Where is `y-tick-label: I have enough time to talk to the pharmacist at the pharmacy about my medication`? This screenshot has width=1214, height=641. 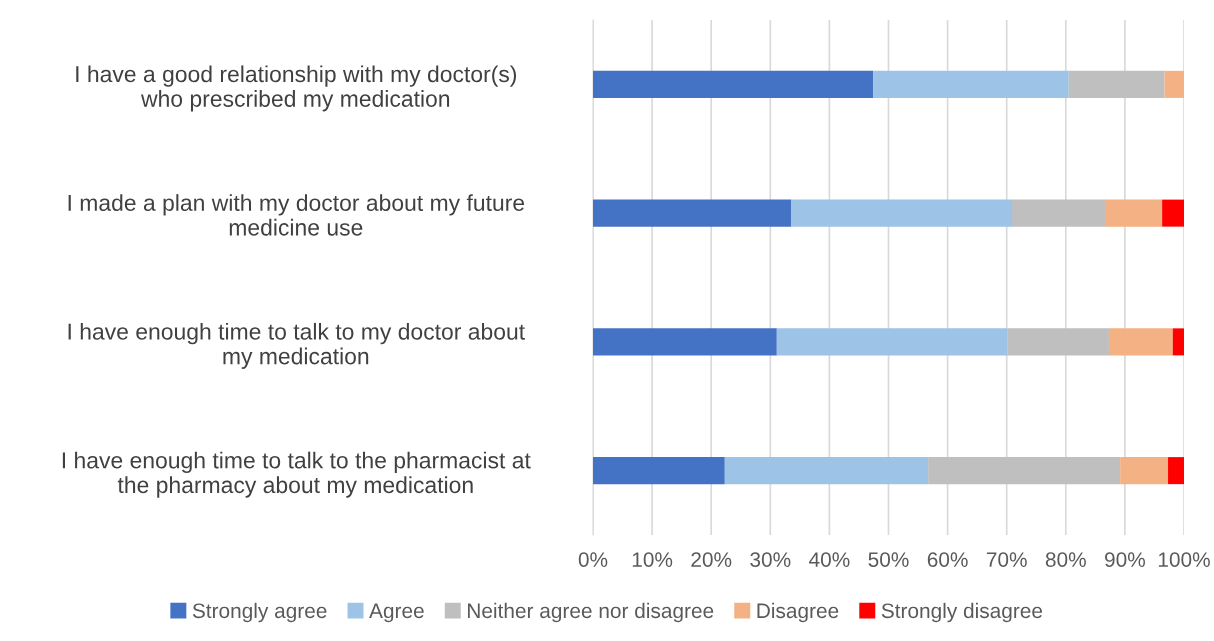
y-tick-label: I have enough time to talk to the pharmacist at the pharmacy about my medication is located at coordinates (296, 474).